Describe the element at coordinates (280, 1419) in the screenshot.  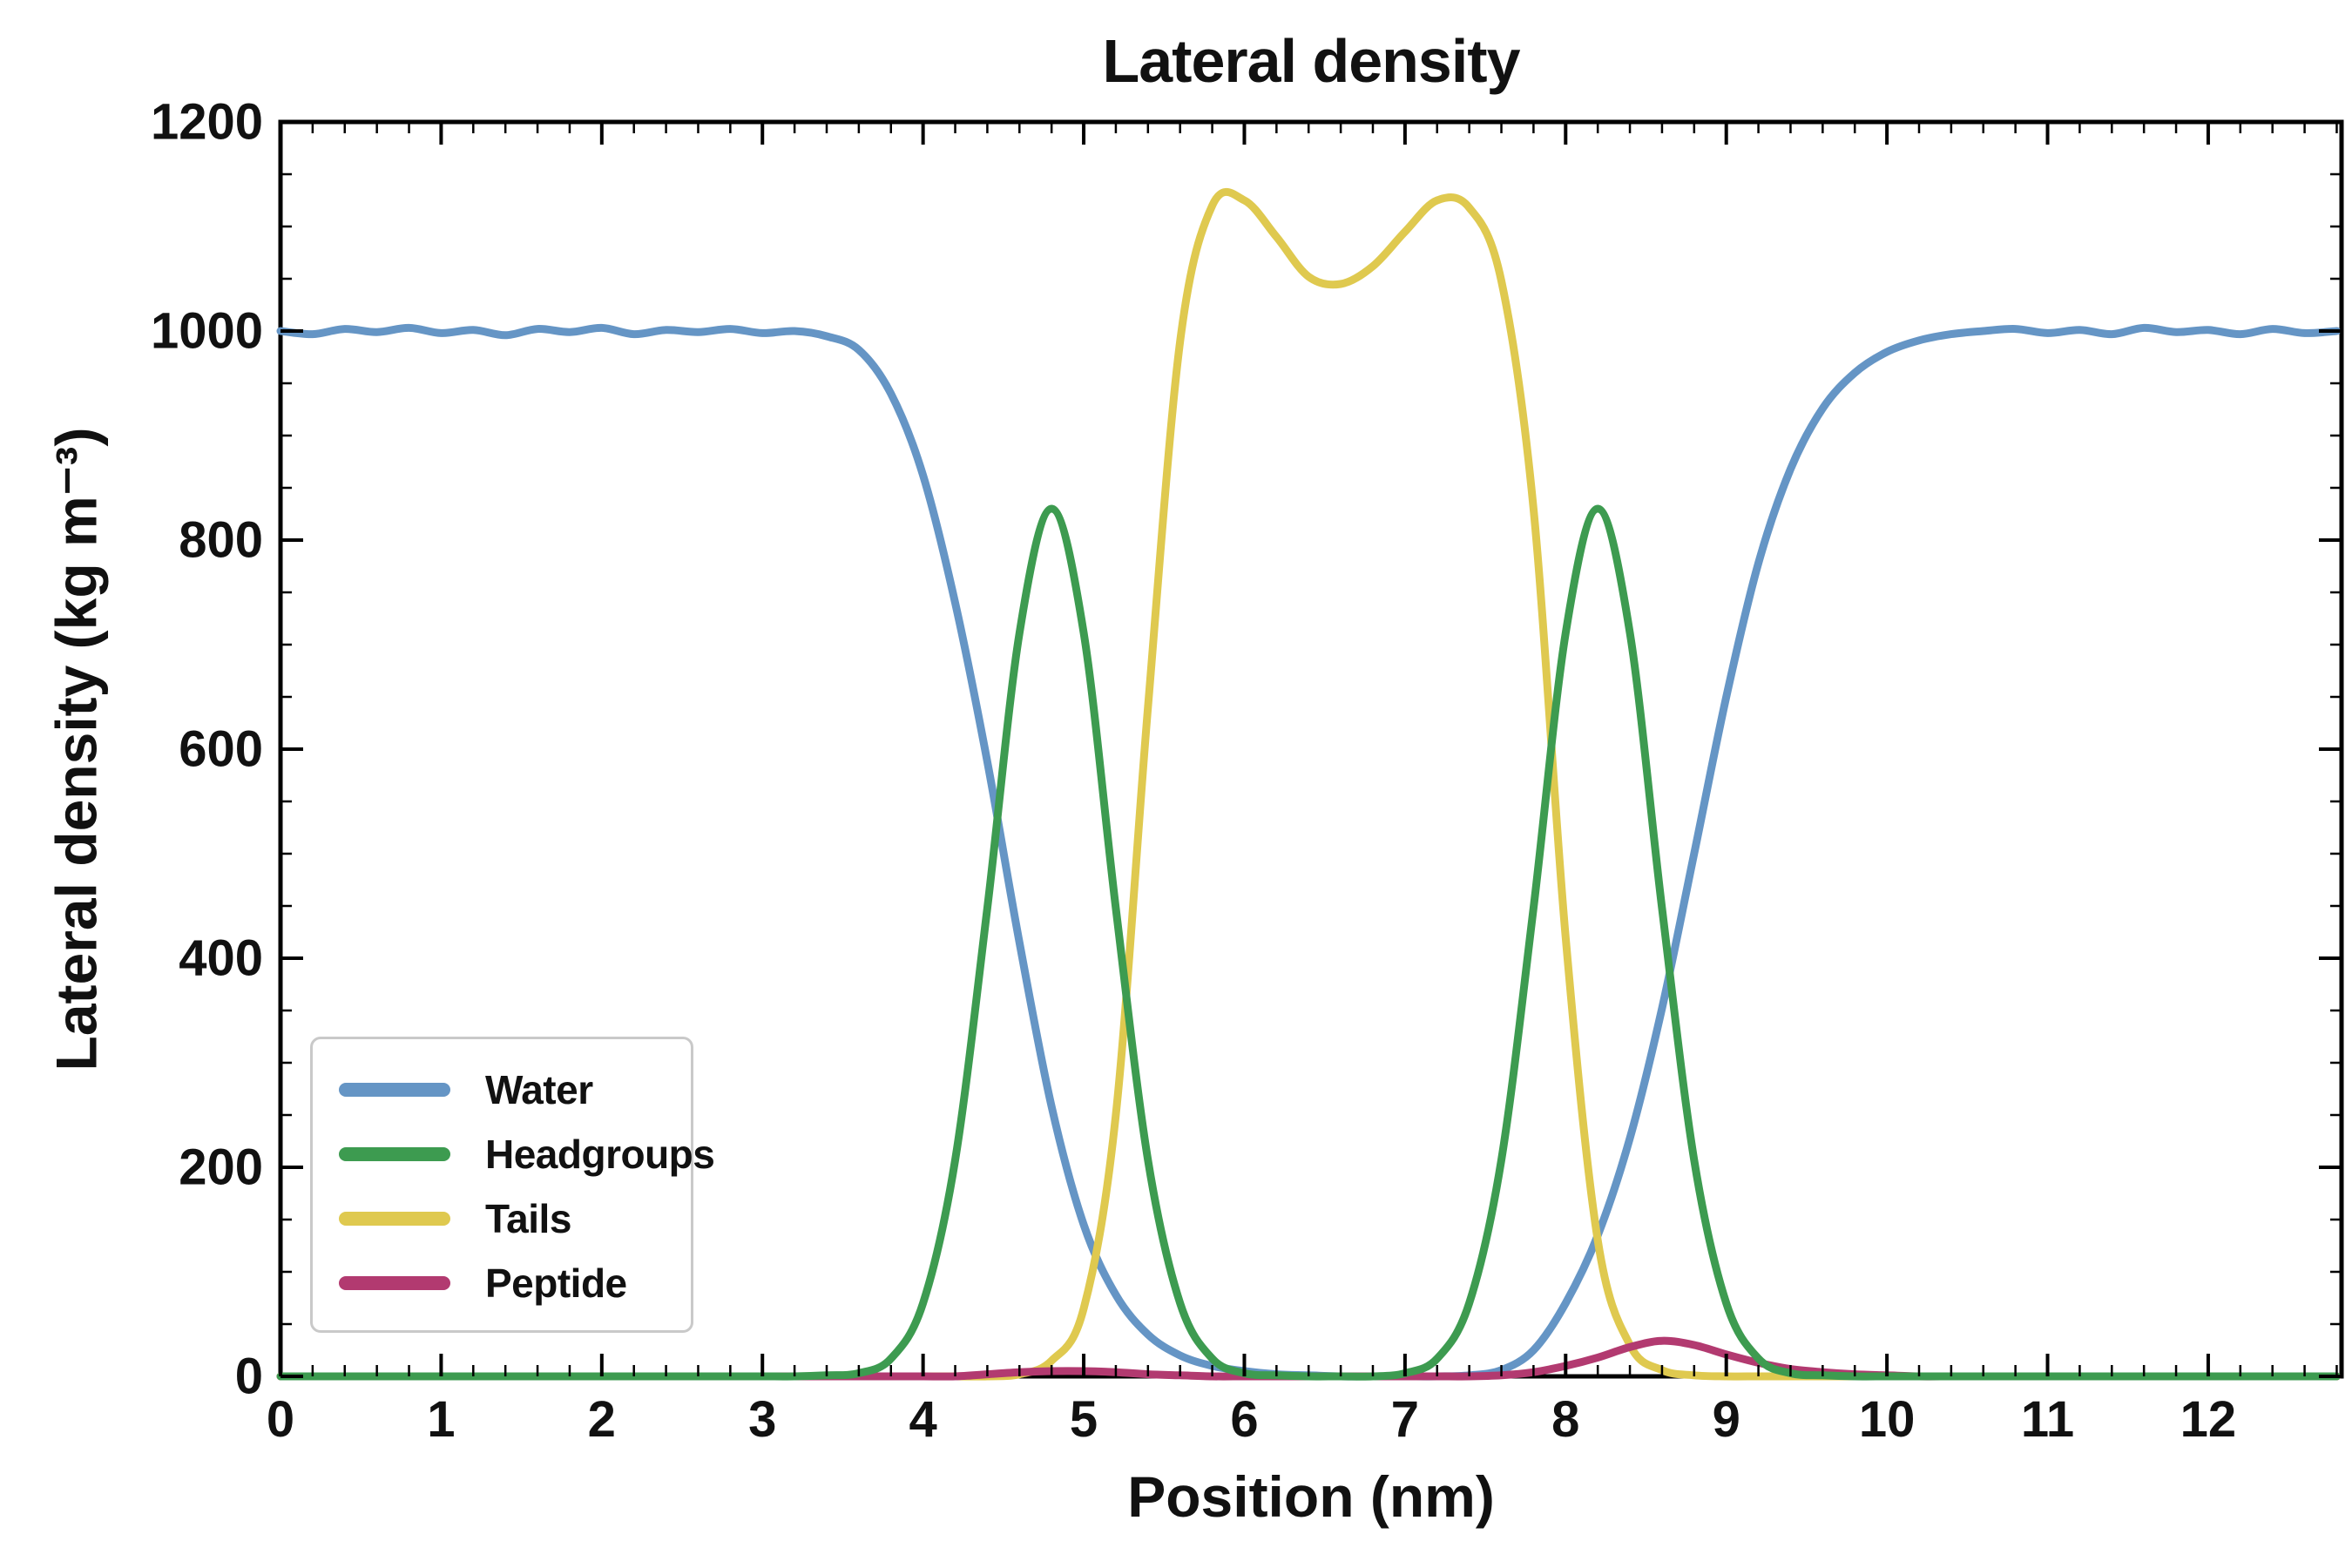
I see `x-tick-label: 0` at that location.